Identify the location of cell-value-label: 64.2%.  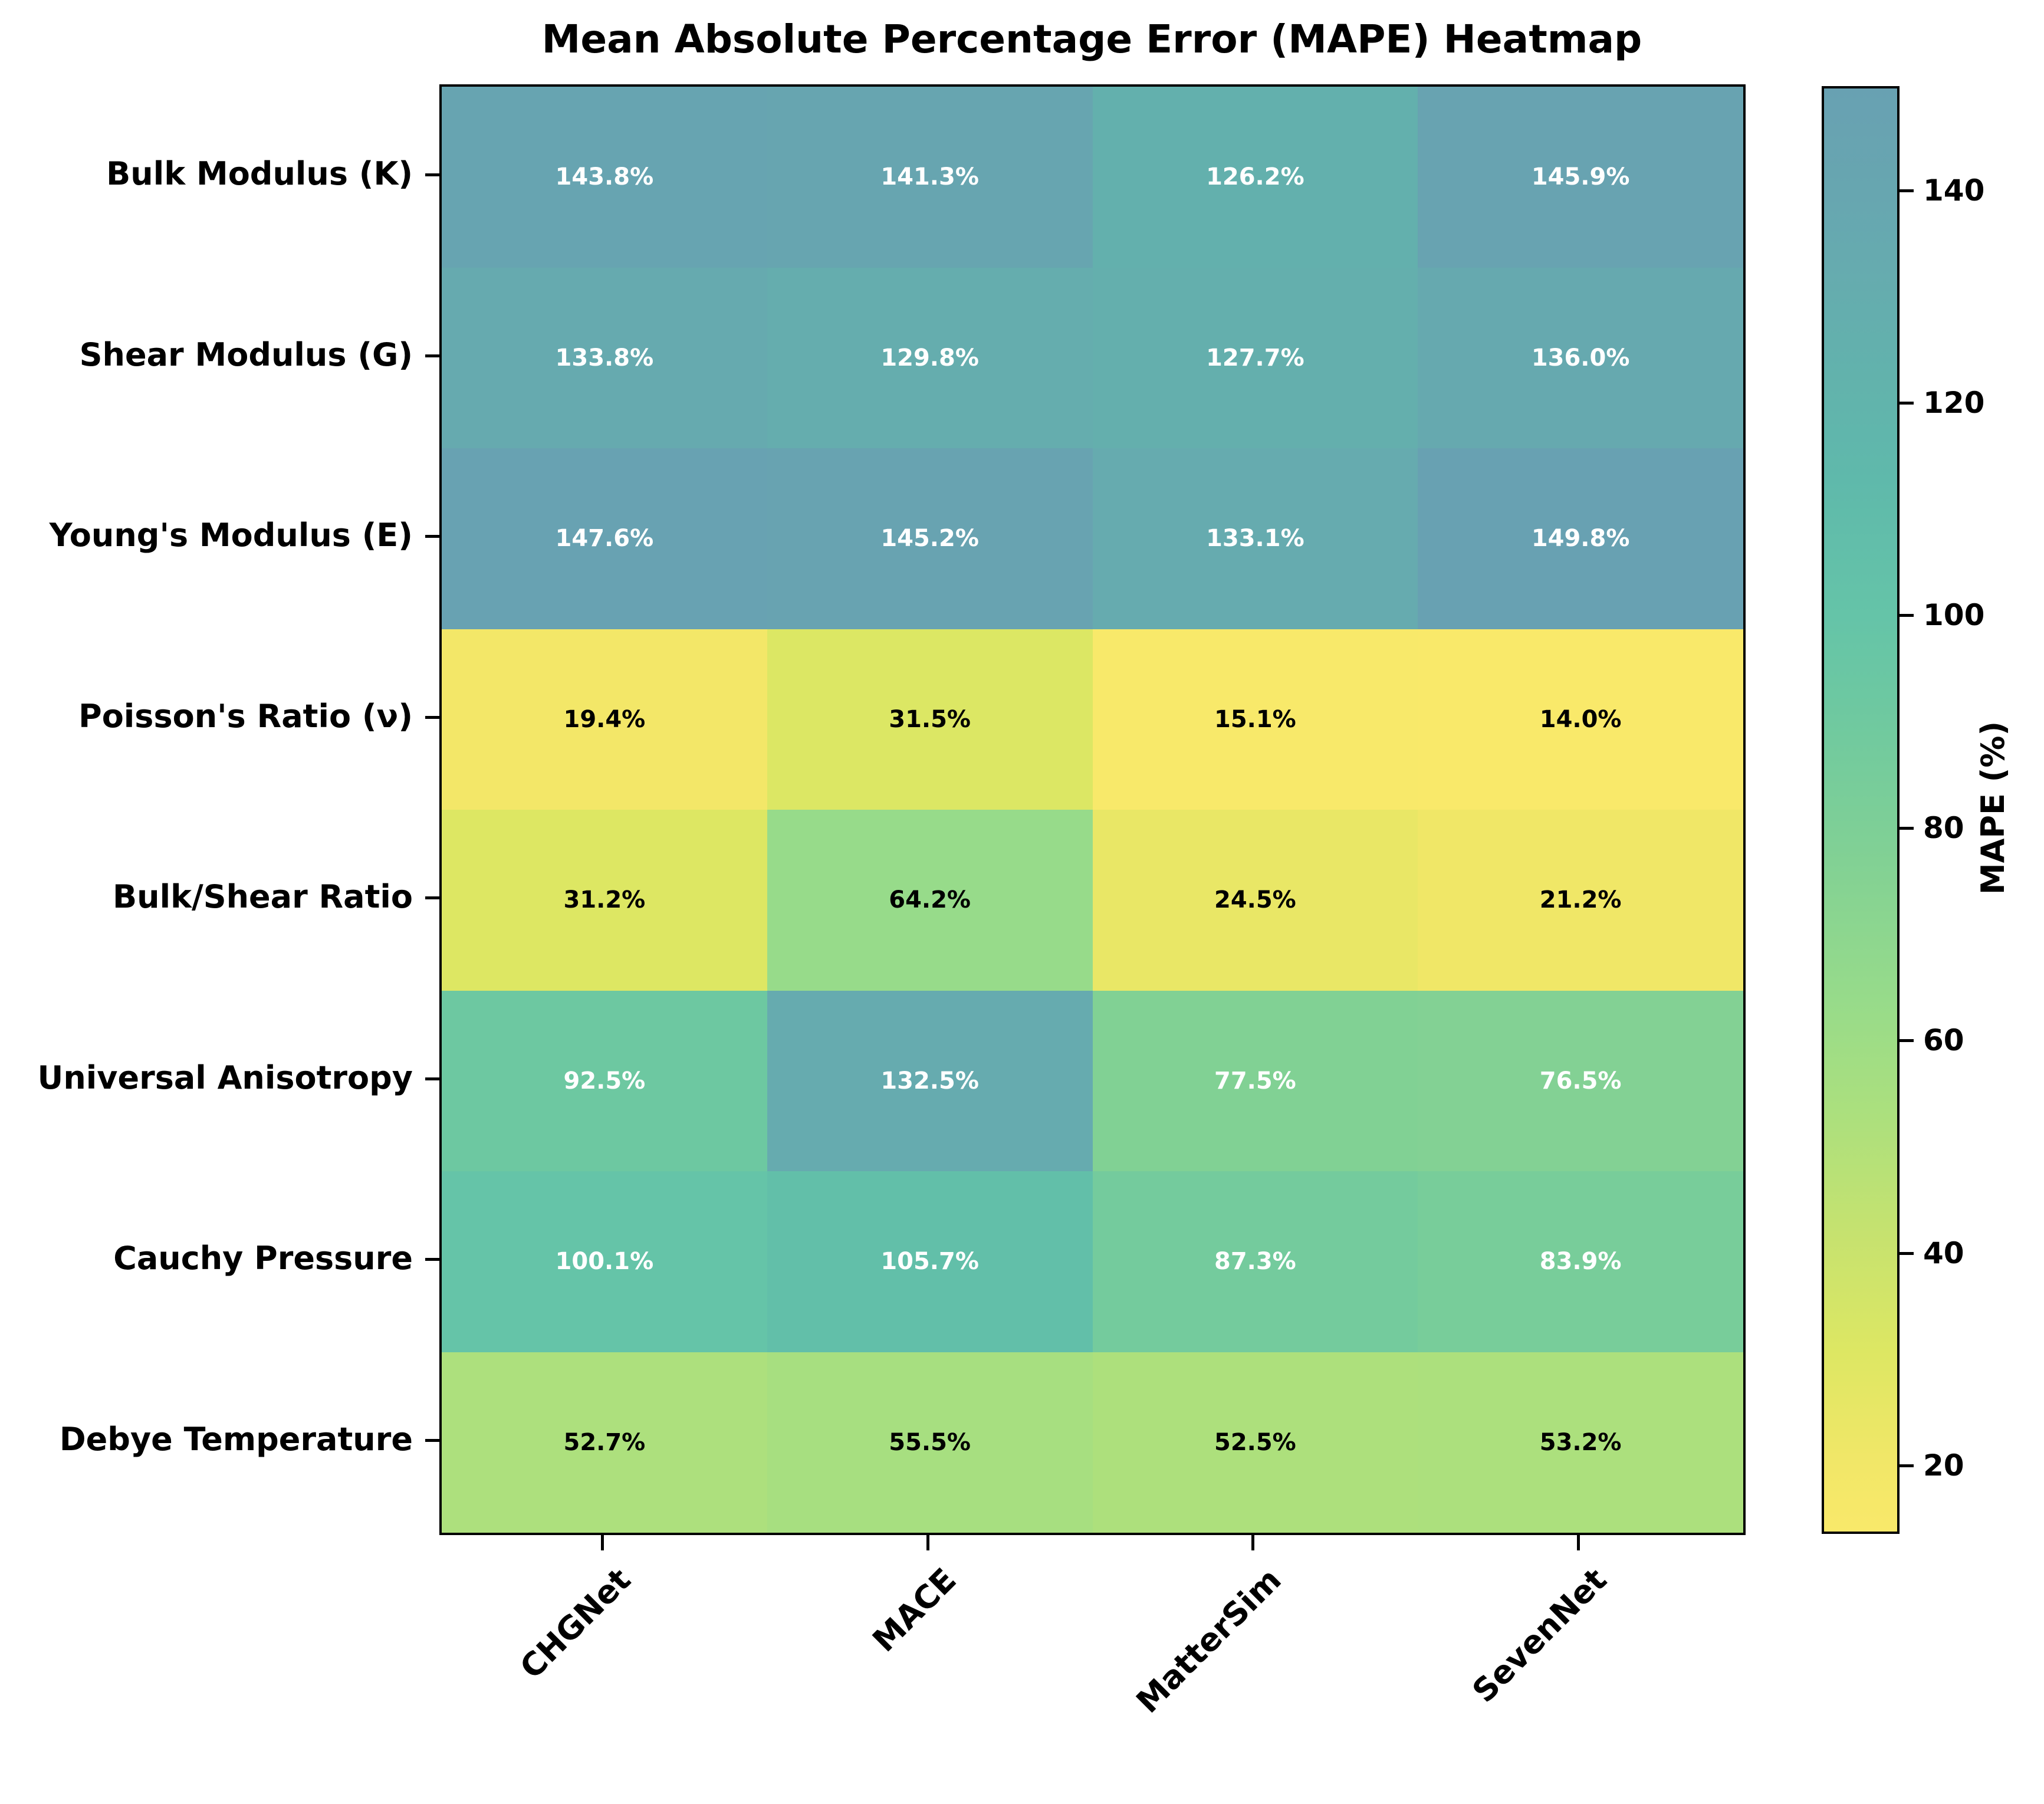
(930, 900).